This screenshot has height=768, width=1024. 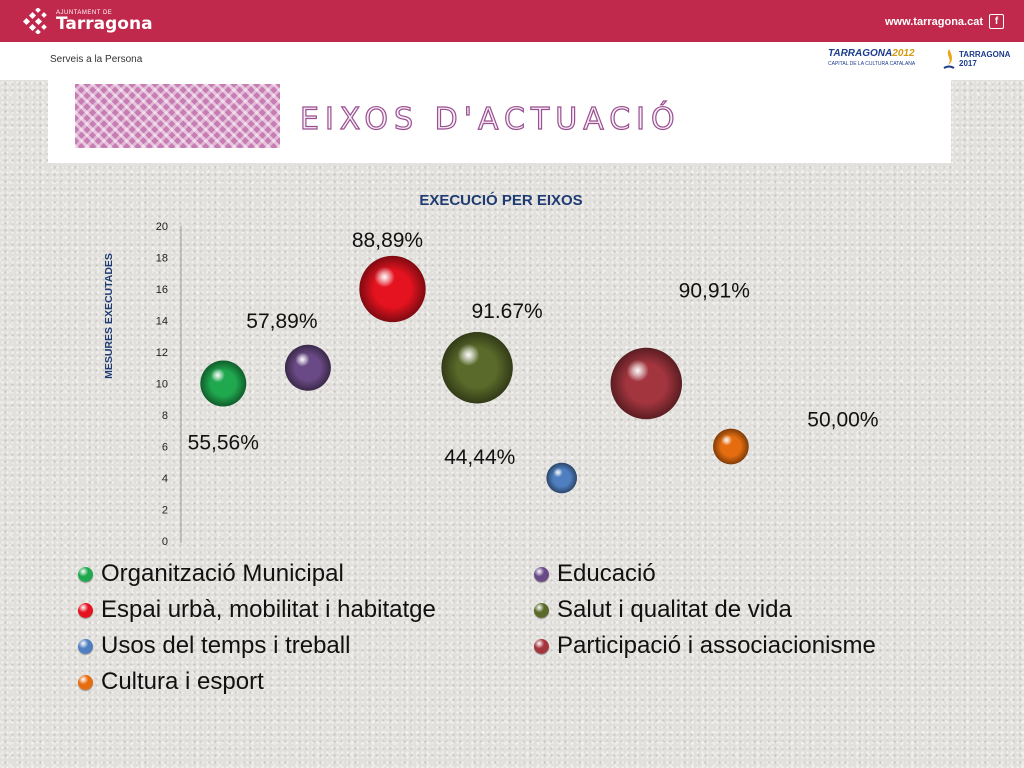 I want to click on legend-item: Cultura i esport, so click(x=171, y=682).